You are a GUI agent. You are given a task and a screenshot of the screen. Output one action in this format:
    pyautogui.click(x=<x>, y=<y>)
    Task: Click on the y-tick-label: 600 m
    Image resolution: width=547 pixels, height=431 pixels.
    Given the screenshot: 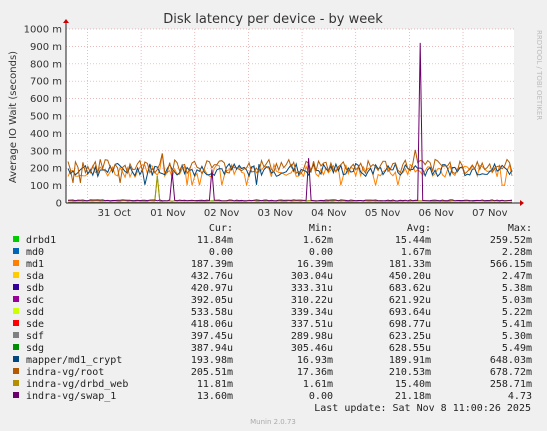 What is the action you would take?
    pyautogui.click(x=46, y=99)
    